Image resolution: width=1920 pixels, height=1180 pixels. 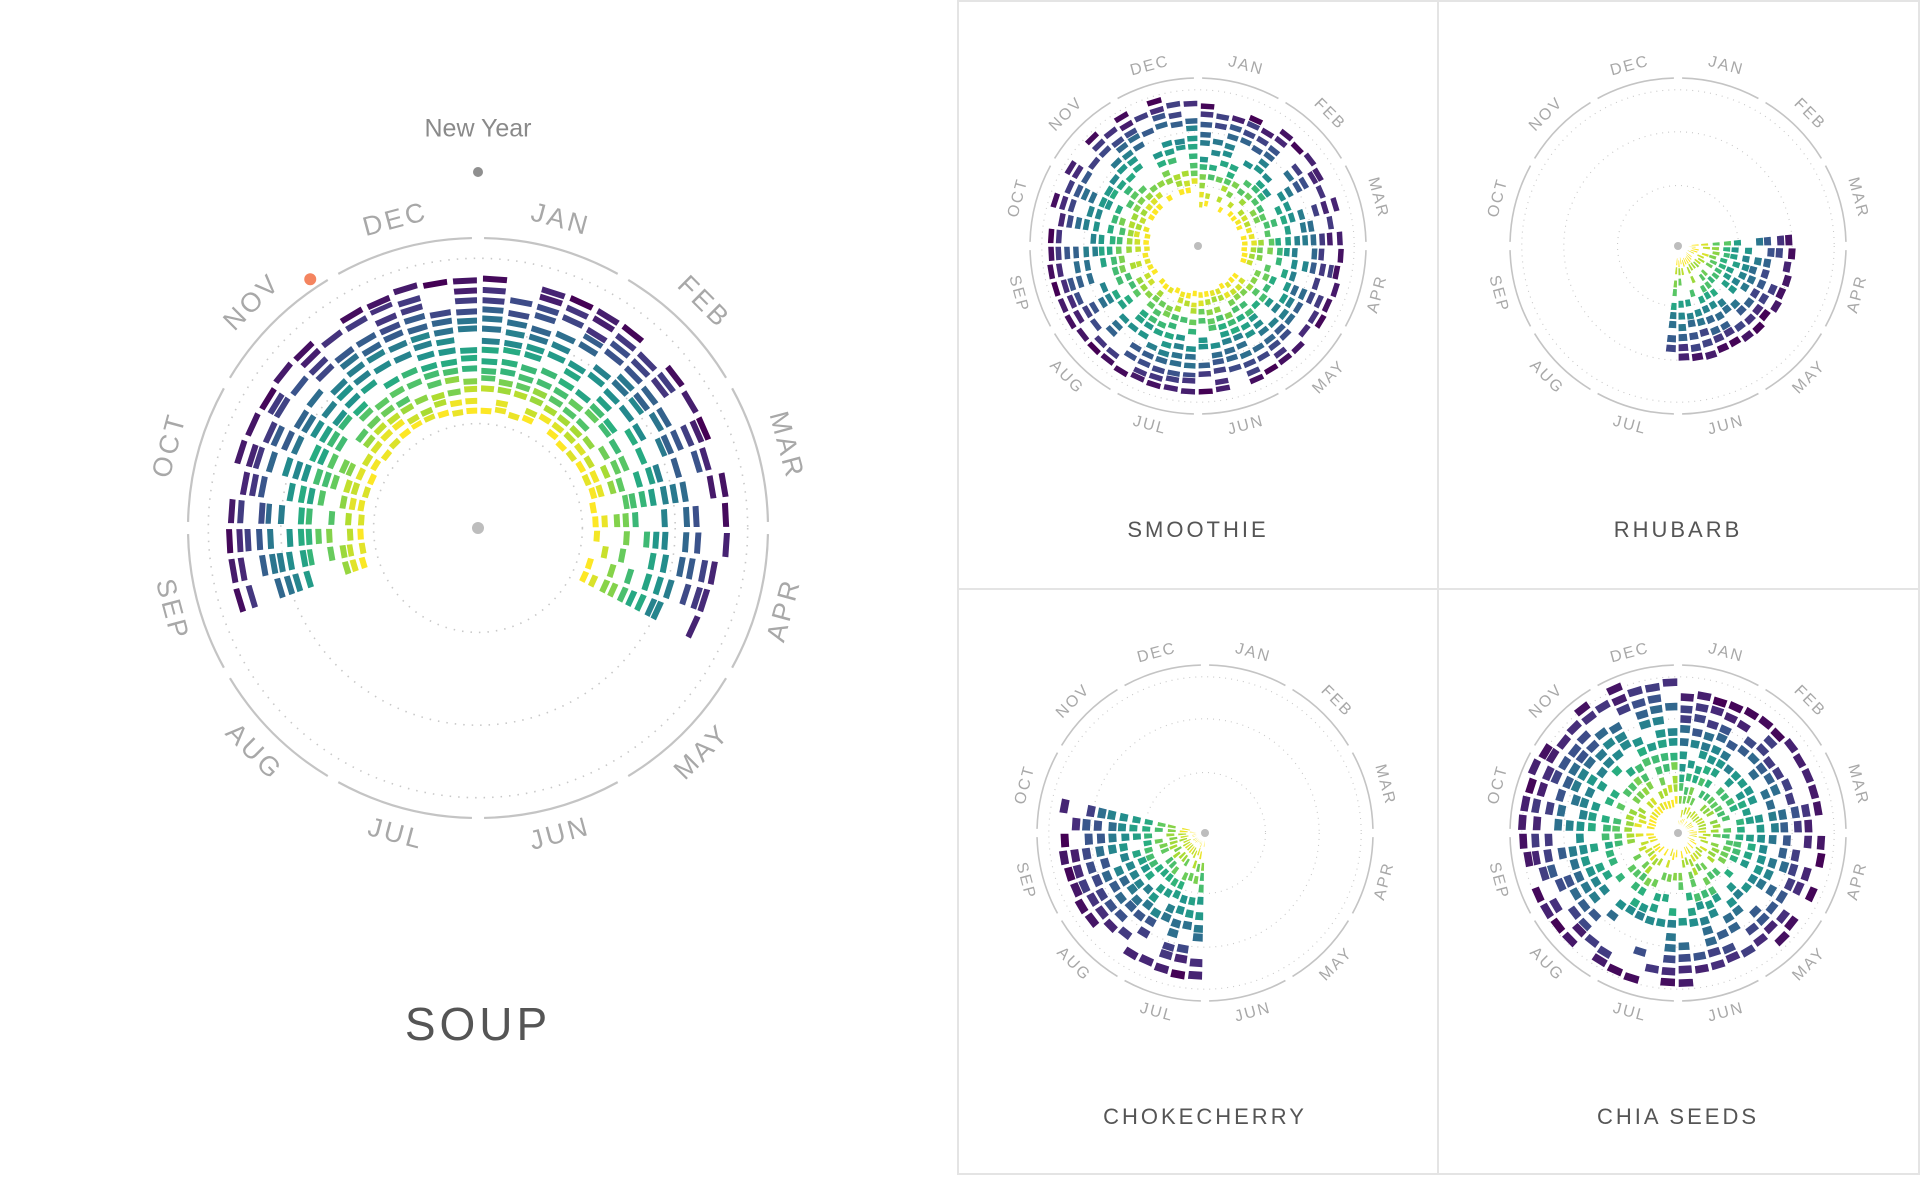 I want to click on center-dot, so click(x=1205, y=833).